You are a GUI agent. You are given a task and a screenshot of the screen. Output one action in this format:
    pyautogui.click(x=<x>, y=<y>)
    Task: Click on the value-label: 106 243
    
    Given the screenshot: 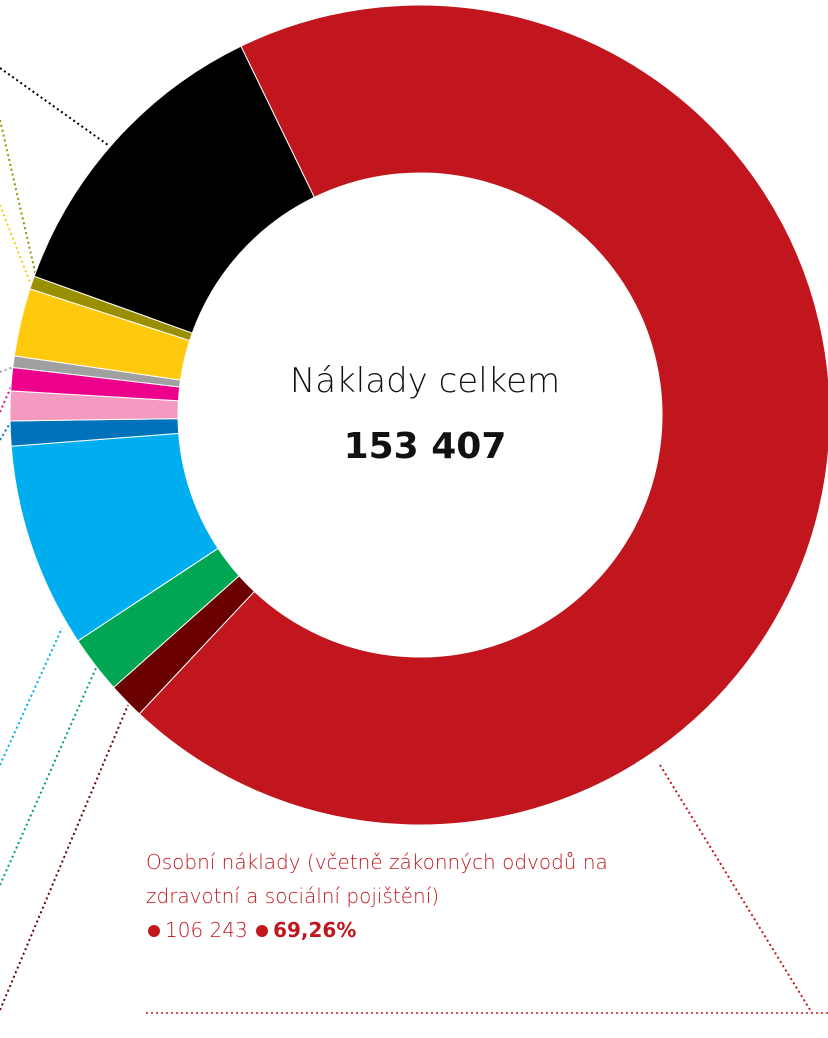 What is the action you would take?
    pyautogui.click(x=206, y=930)
    